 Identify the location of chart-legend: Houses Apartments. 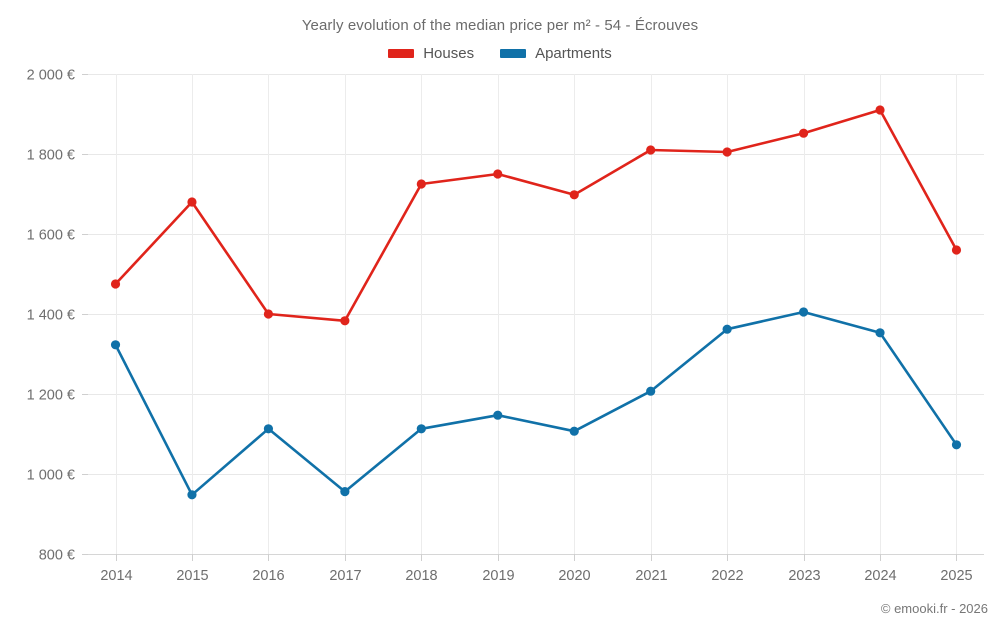
(500, 53).